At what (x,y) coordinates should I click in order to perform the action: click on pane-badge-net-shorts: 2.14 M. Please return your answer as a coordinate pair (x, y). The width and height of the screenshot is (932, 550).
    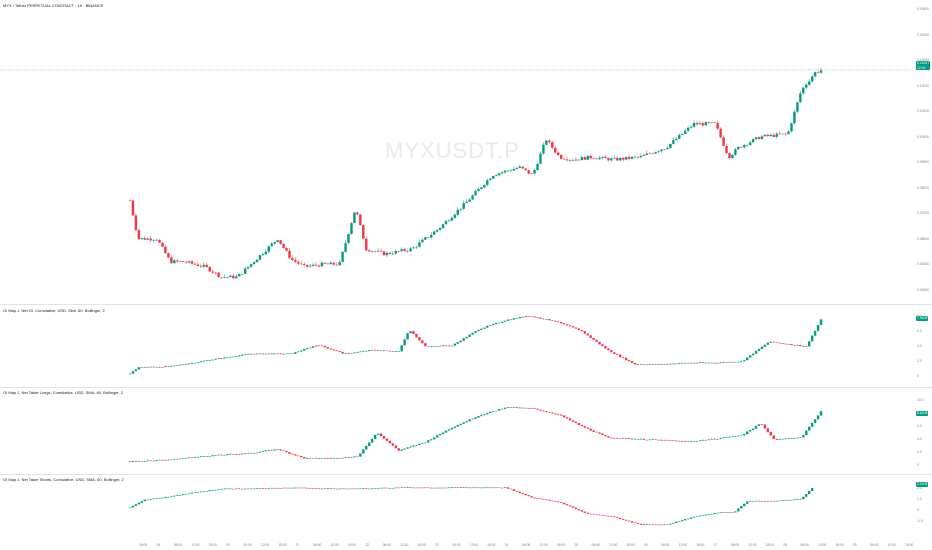
    Looking at the image, I should click on (922, 484).